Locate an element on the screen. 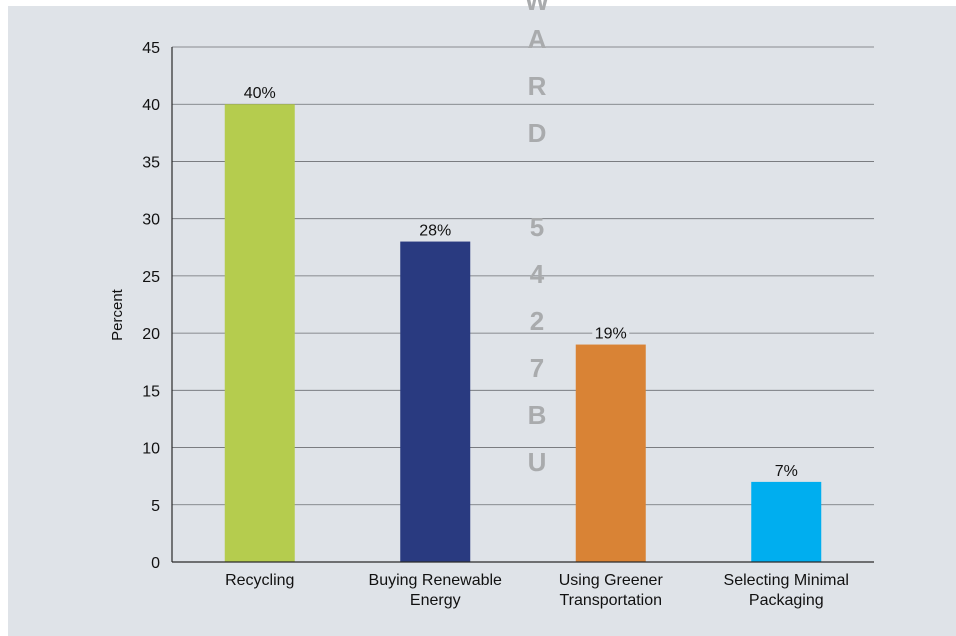 This screenshot has height=636, width=956. y-tick-label: 40 is located at coordinates (151, 105).